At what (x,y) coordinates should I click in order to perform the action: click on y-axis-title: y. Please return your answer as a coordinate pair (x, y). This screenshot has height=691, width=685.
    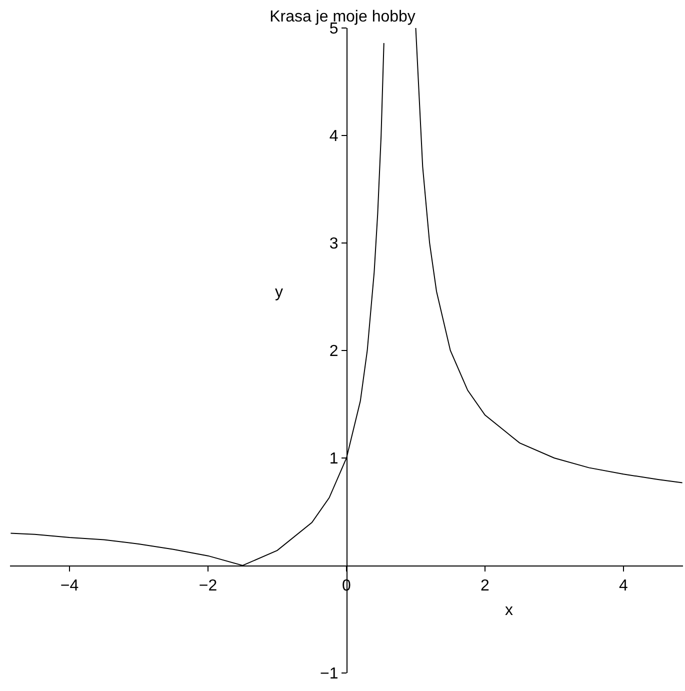
    Looking at the image, I should click on (279, 292).